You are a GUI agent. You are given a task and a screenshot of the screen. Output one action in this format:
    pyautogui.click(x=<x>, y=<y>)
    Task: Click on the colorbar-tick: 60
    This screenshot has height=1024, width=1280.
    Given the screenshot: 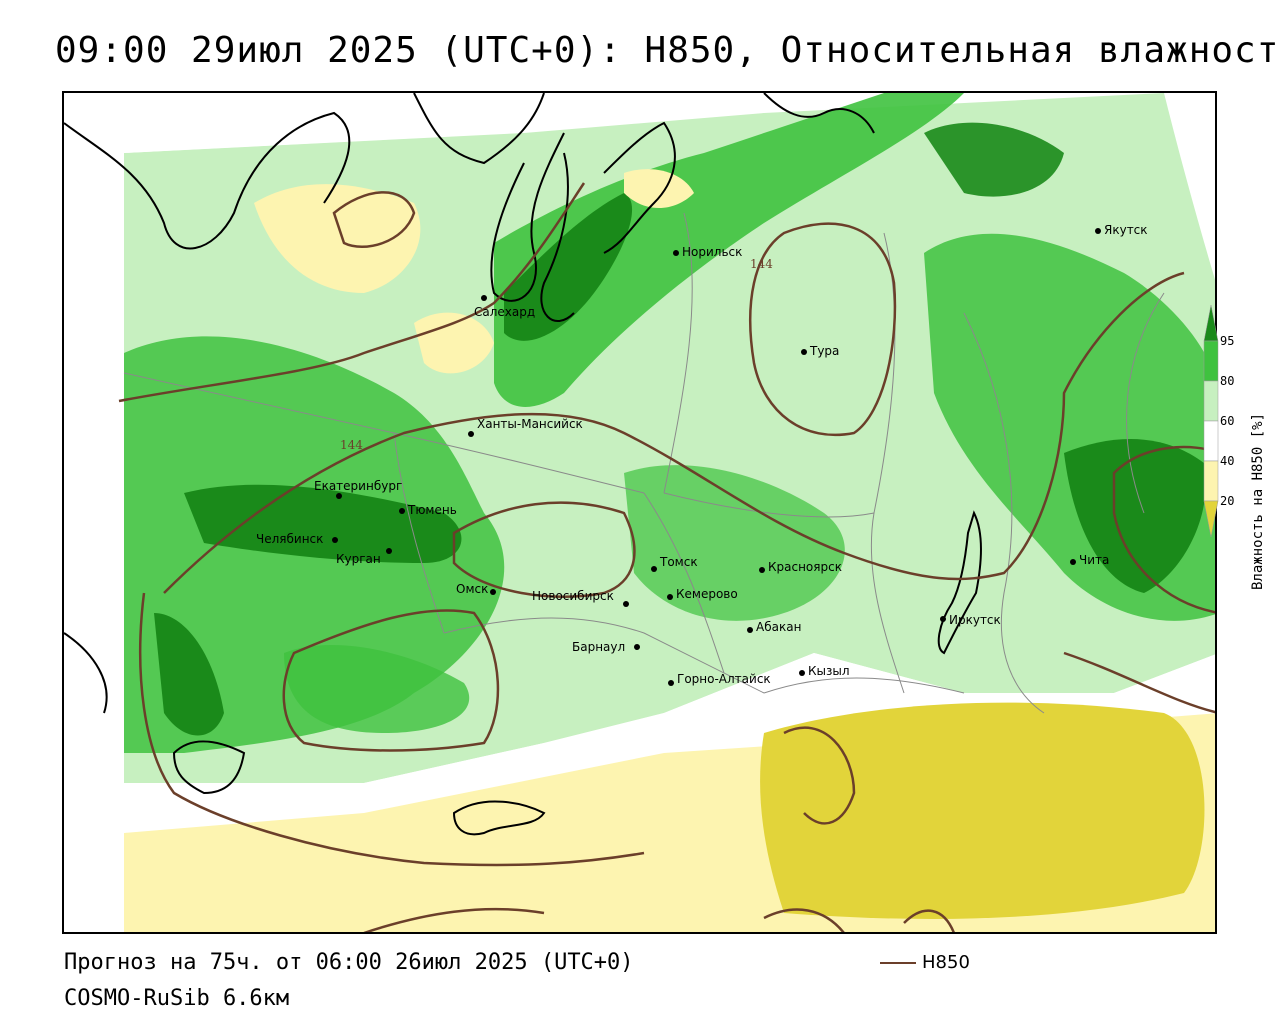 What is the action you would take?
    pyautogui.click(x=1227, y=421)
    